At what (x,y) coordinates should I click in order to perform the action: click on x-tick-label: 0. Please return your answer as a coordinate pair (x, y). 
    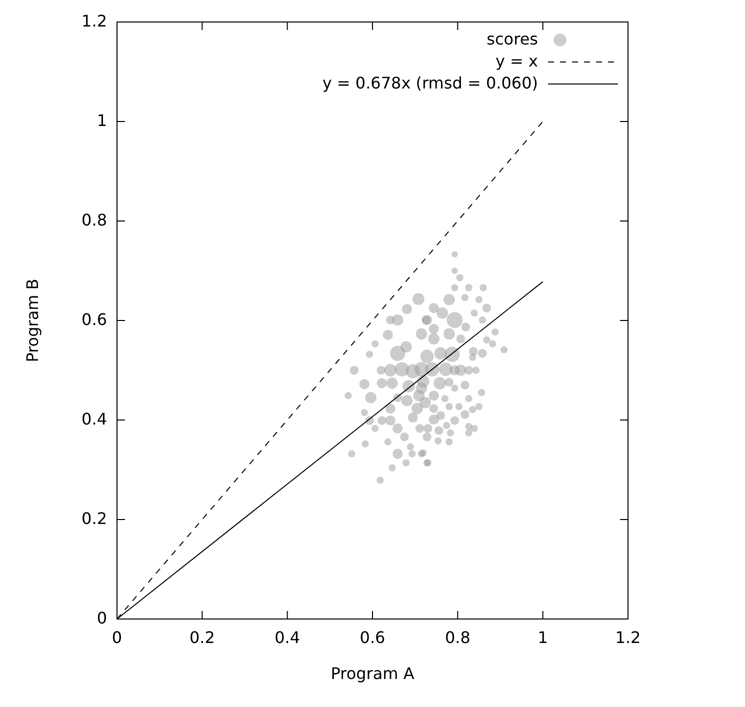
    Looking at the image, I should click on (117, 637).